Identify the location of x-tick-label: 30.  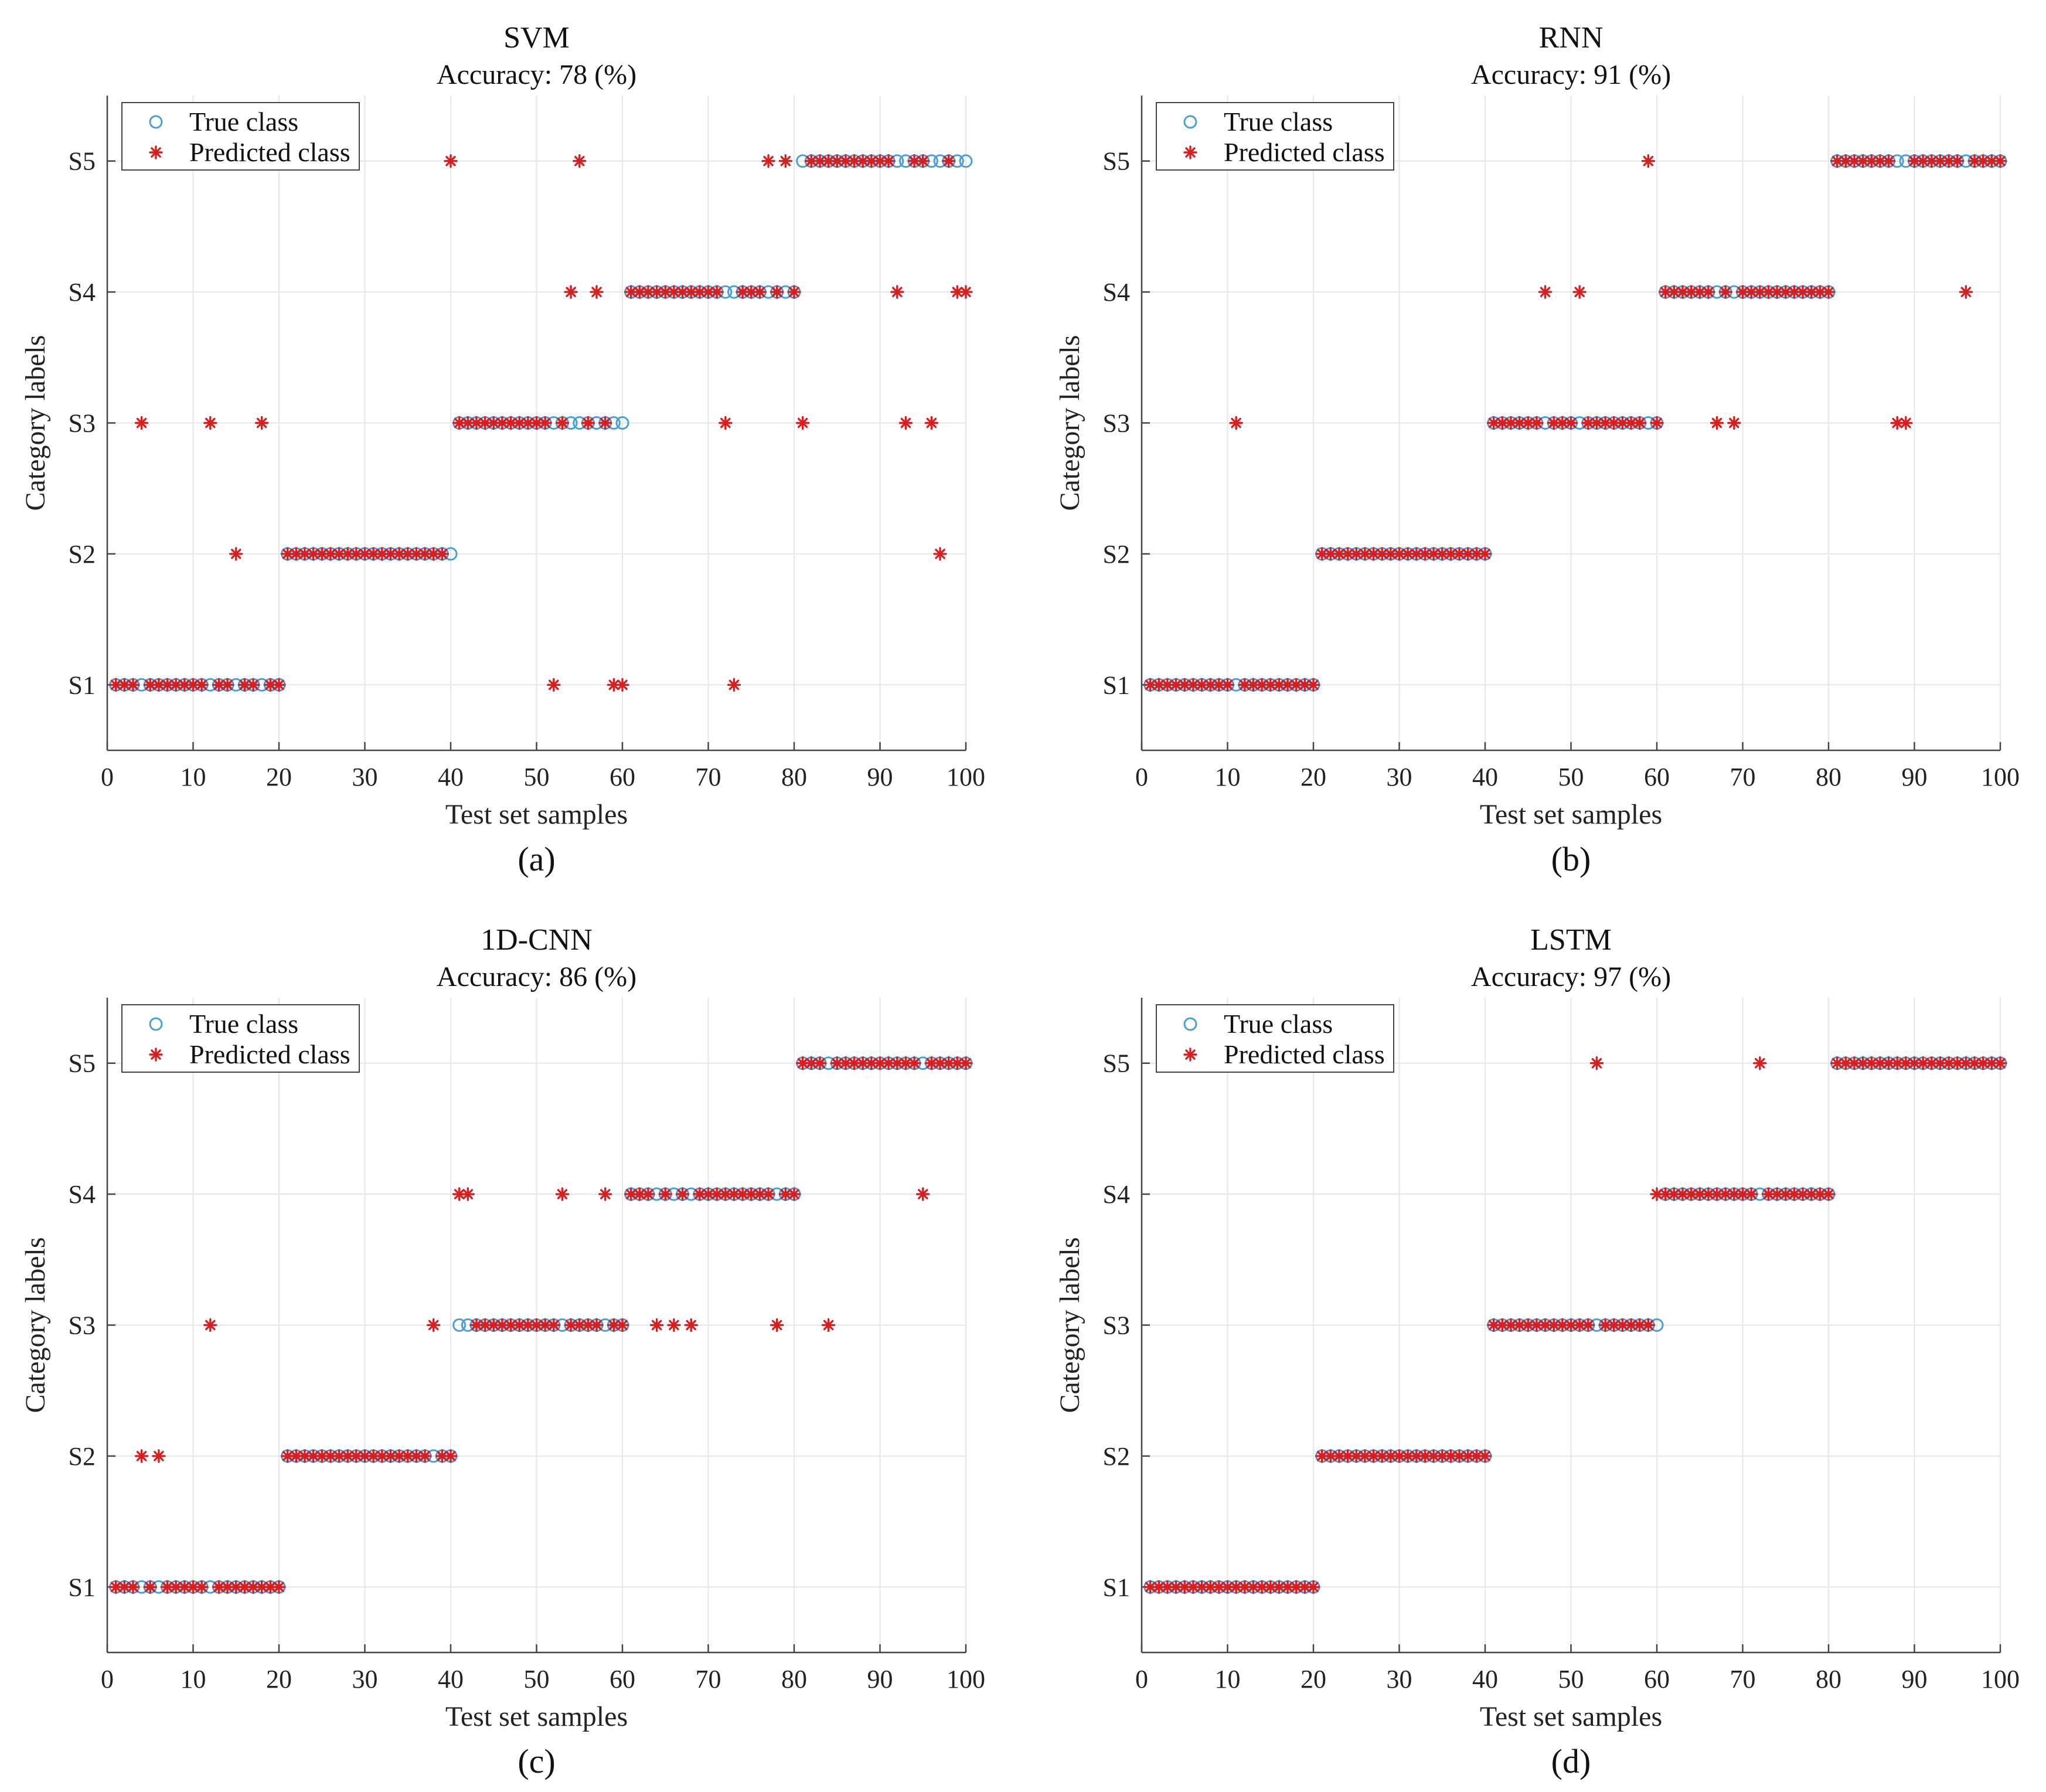
(1399, 777).